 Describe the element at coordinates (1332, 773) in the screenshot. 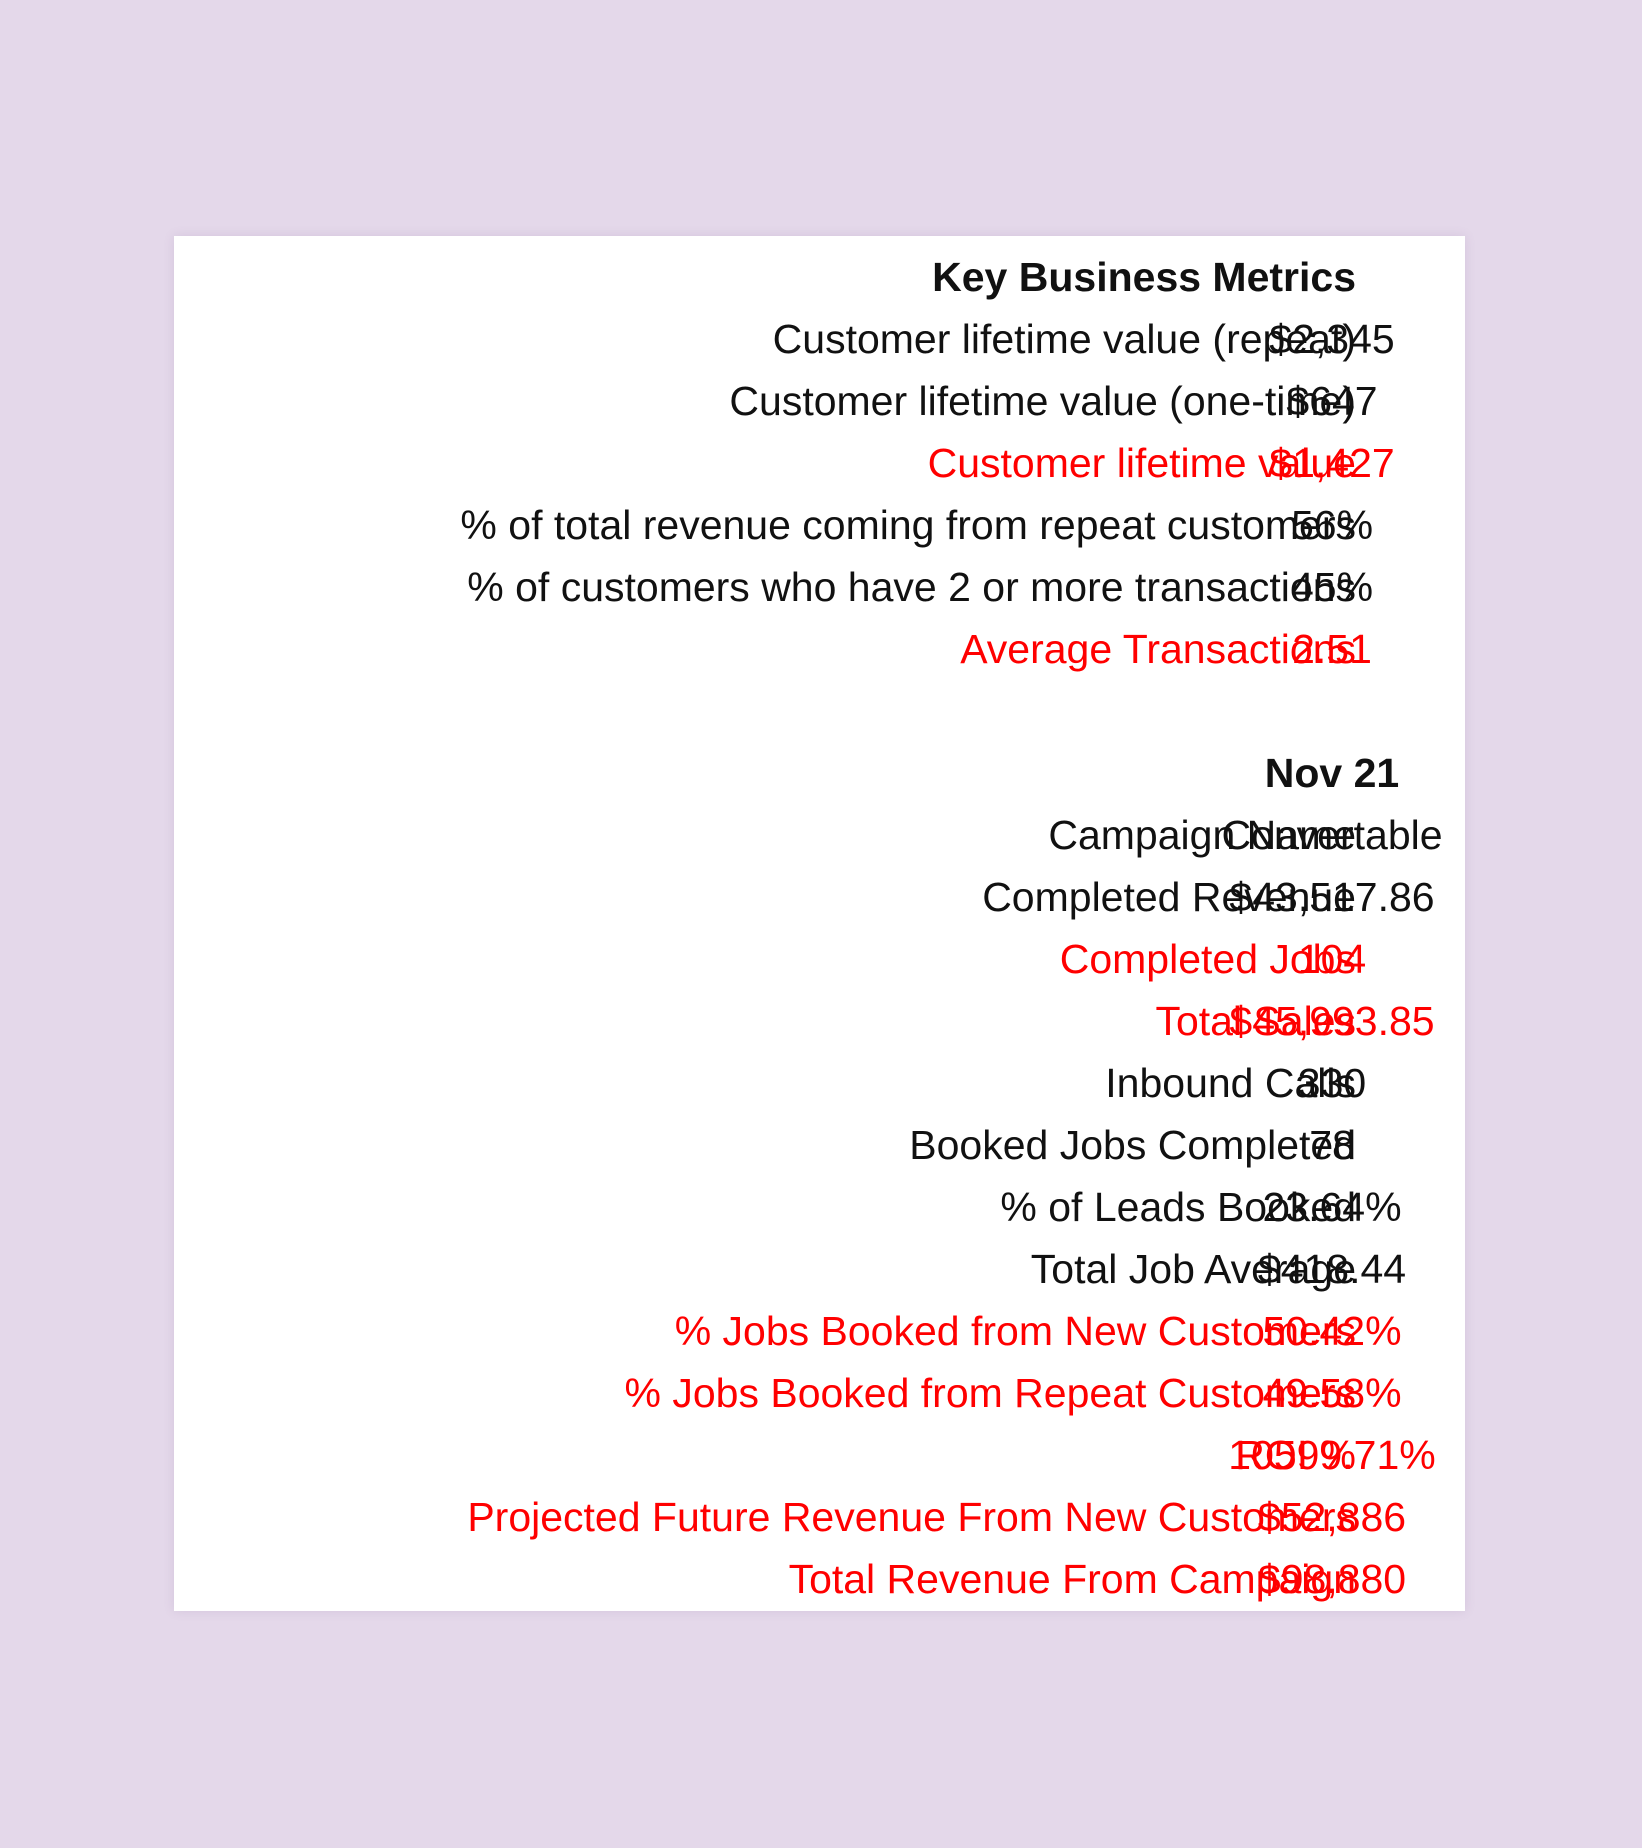

I see `campaign-period-header: Nov 21` at that location.